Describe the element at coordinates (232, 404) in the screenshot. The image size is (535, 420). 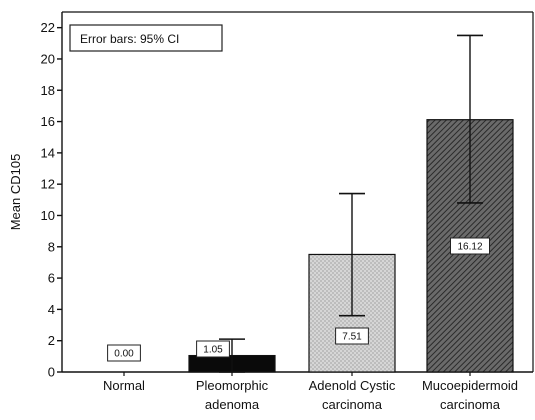
I see `x-category-label: adenoma` at that location.